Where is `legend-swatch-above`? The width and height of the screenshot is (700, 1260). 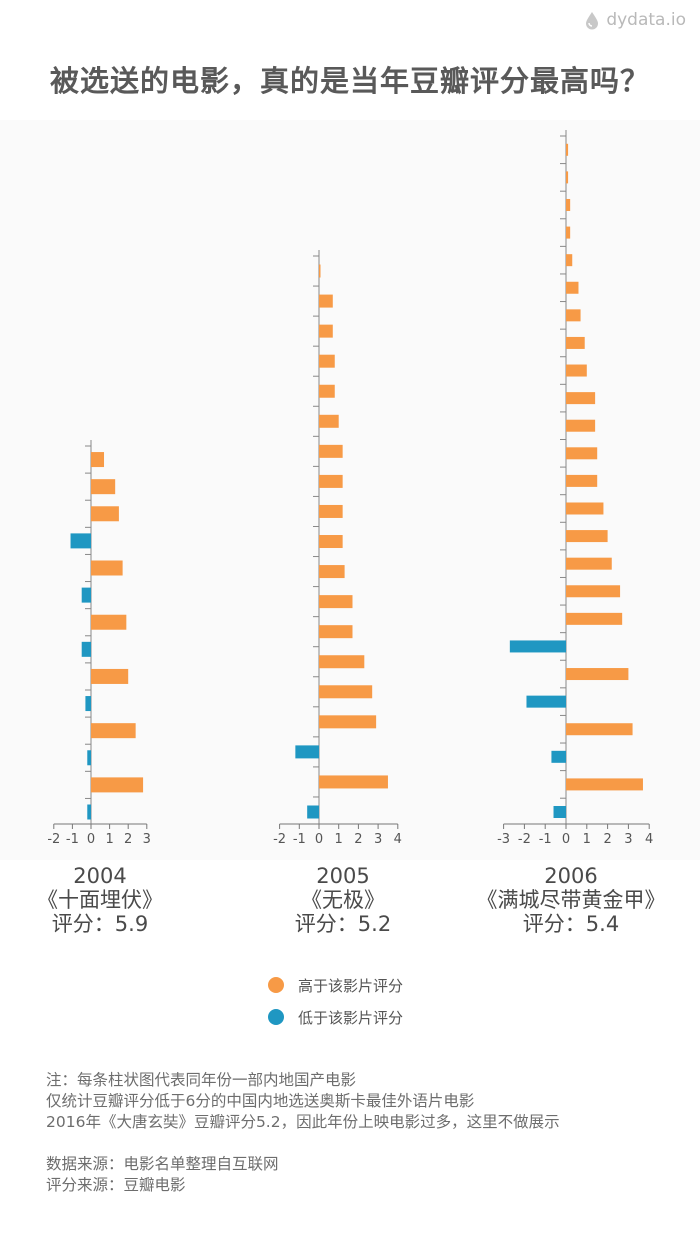 legend-swatch-above is located at coordinates (276, 985).